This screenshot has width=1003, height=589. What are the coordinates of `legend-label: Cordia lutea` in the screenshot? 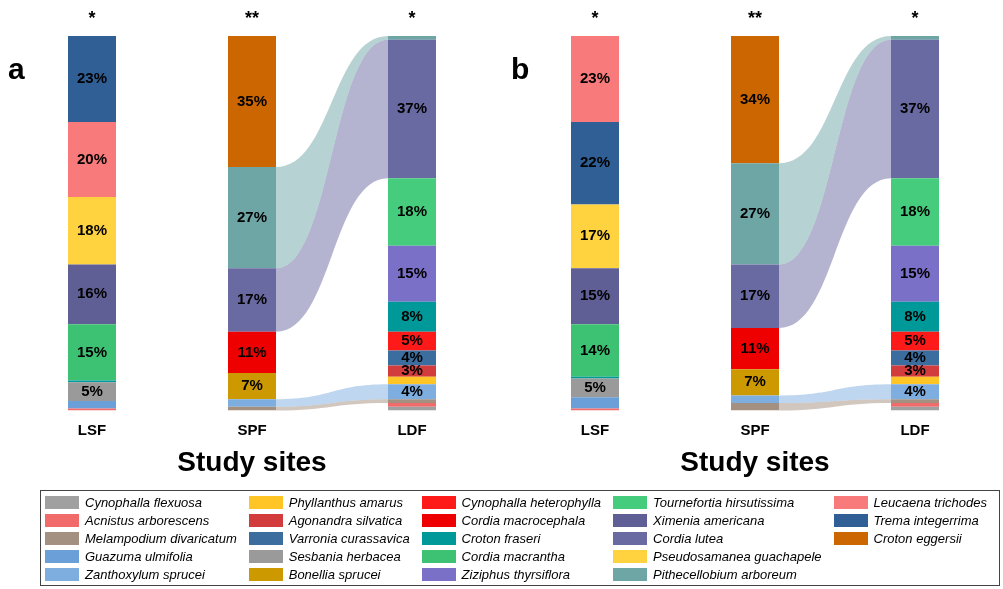 It's located at (688, 538).